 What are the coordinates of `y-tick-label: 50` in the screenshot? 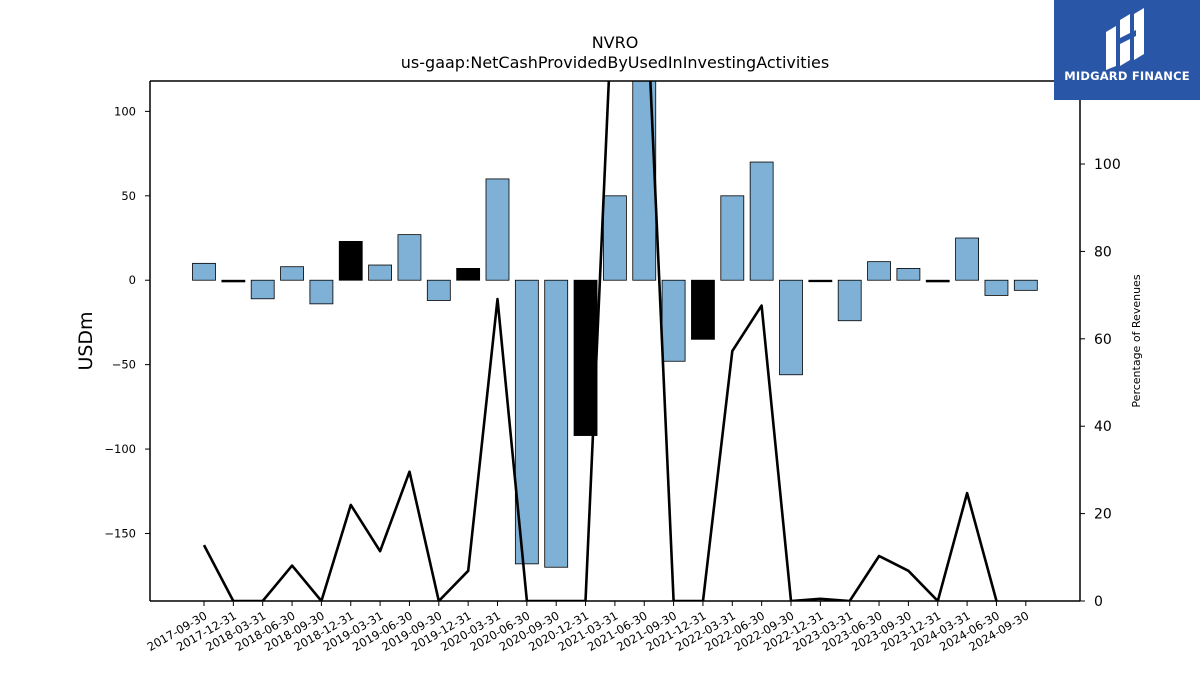 It's located at (128, 196).